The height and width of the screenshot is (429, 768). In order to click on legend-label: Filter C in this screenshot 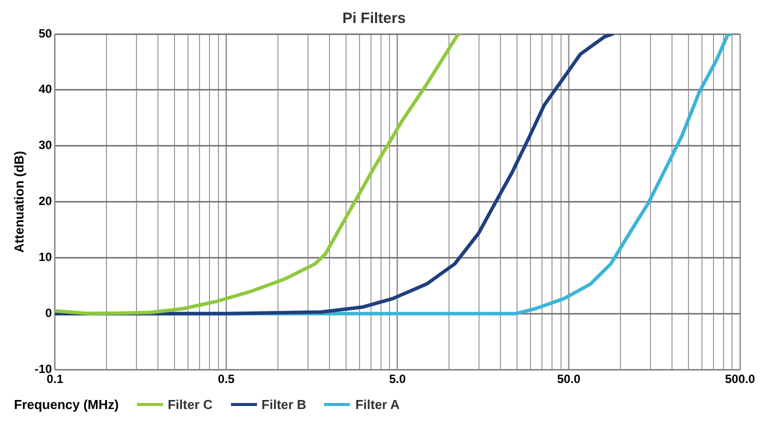, I will do `click(190, 404)`.